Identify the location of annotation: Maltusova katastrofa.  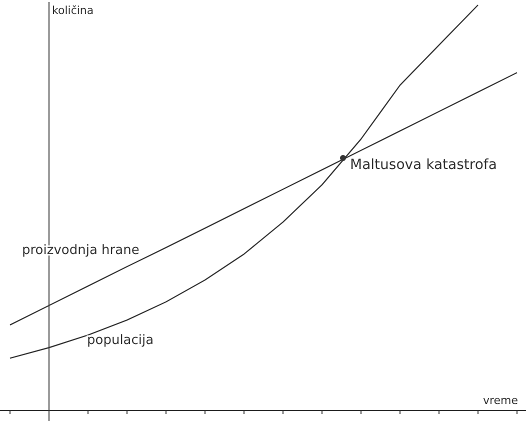
(423, 165).